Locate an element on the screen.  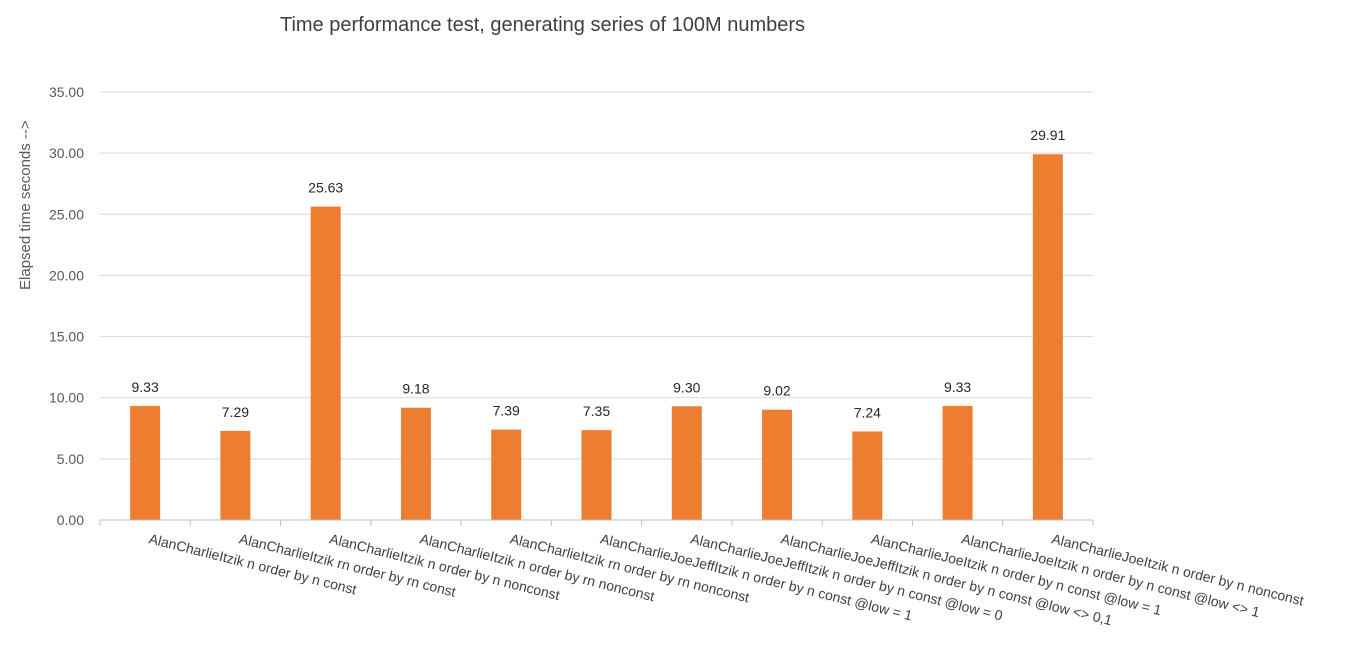
y-tick-label: 25.00 is located at coordinates (66, 214).